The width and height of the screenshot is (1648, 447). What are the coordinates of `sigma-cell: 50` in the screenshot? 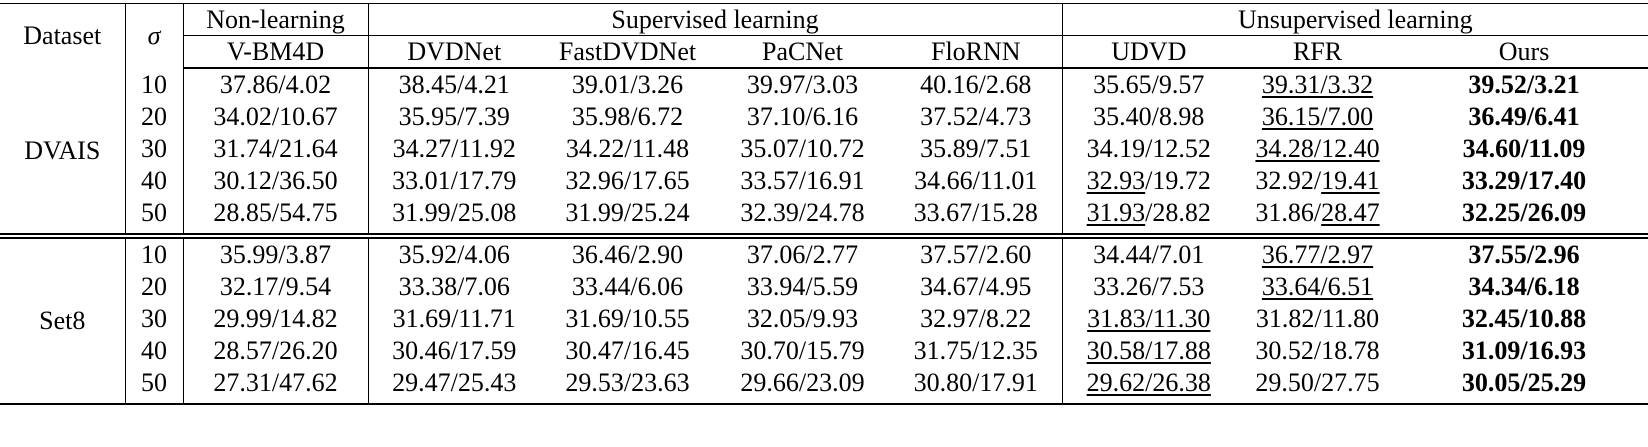 It's located at (154, 385).